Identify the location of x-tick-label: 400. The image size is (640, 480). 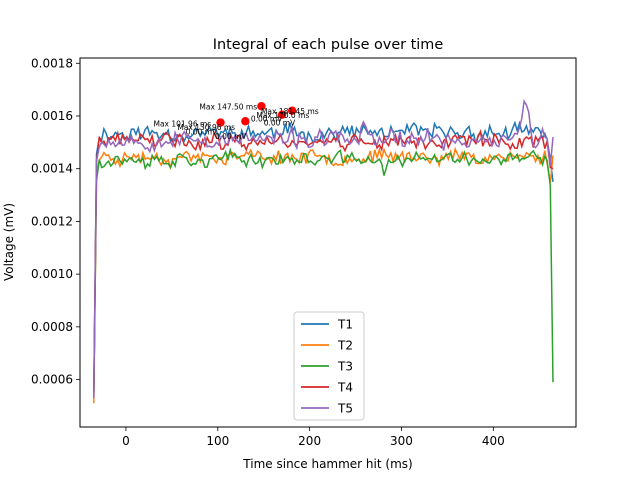
(493, 441).